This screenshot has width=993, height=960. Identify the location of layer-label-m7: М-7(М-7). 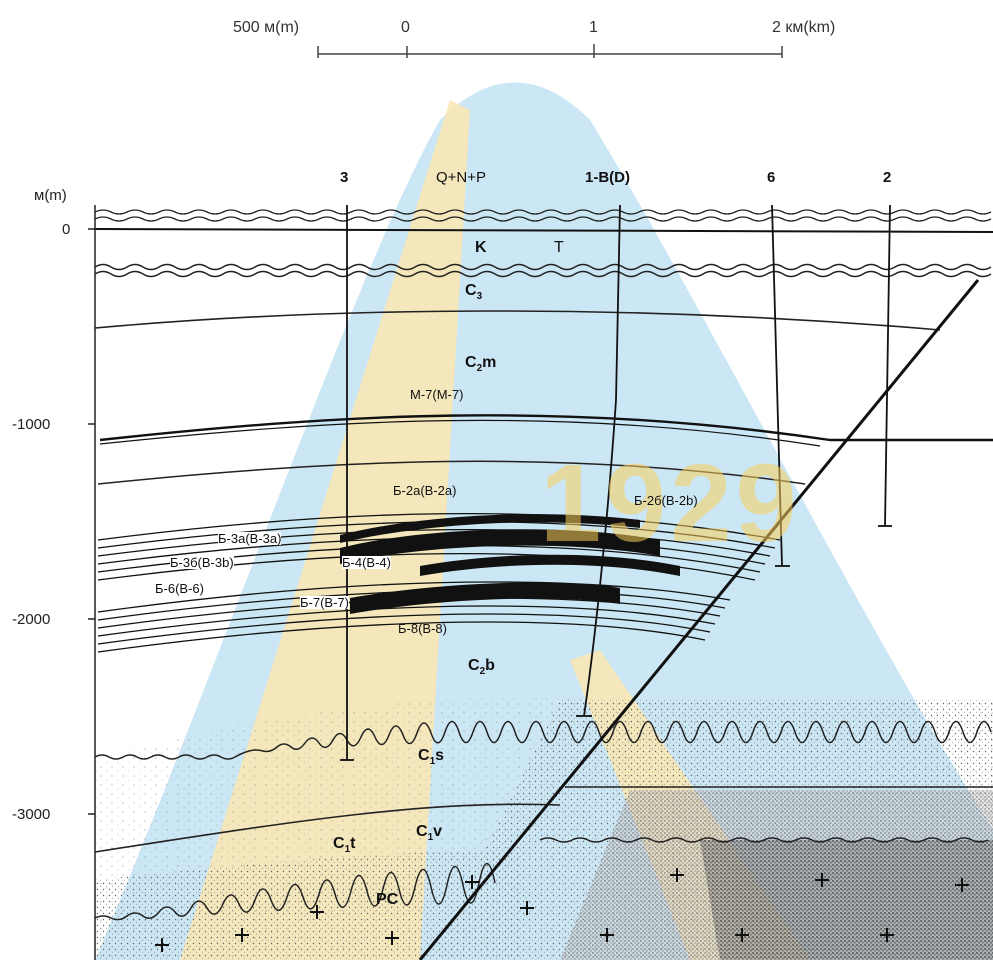
(437, 394).